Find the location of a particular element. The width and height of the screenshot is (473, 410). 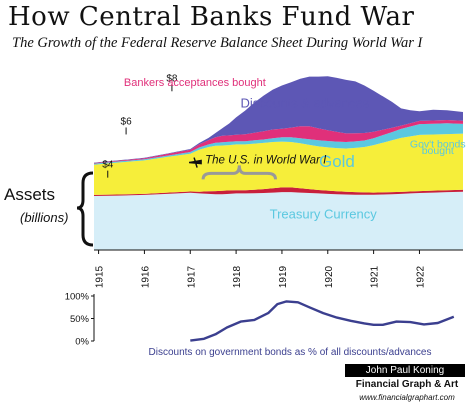

x-axis: 1915 1916 1917 1918 1919 1920 1921 1922 is located at coordinates (278, 268).